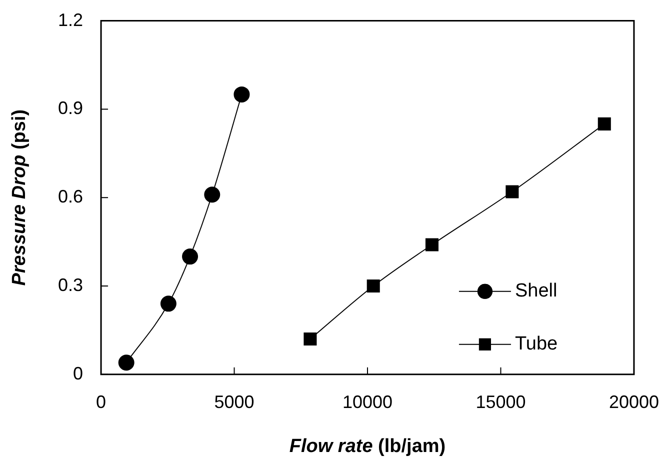  I want to click on y-axis-title: Pressure Drop (psi), so click(19, 197).